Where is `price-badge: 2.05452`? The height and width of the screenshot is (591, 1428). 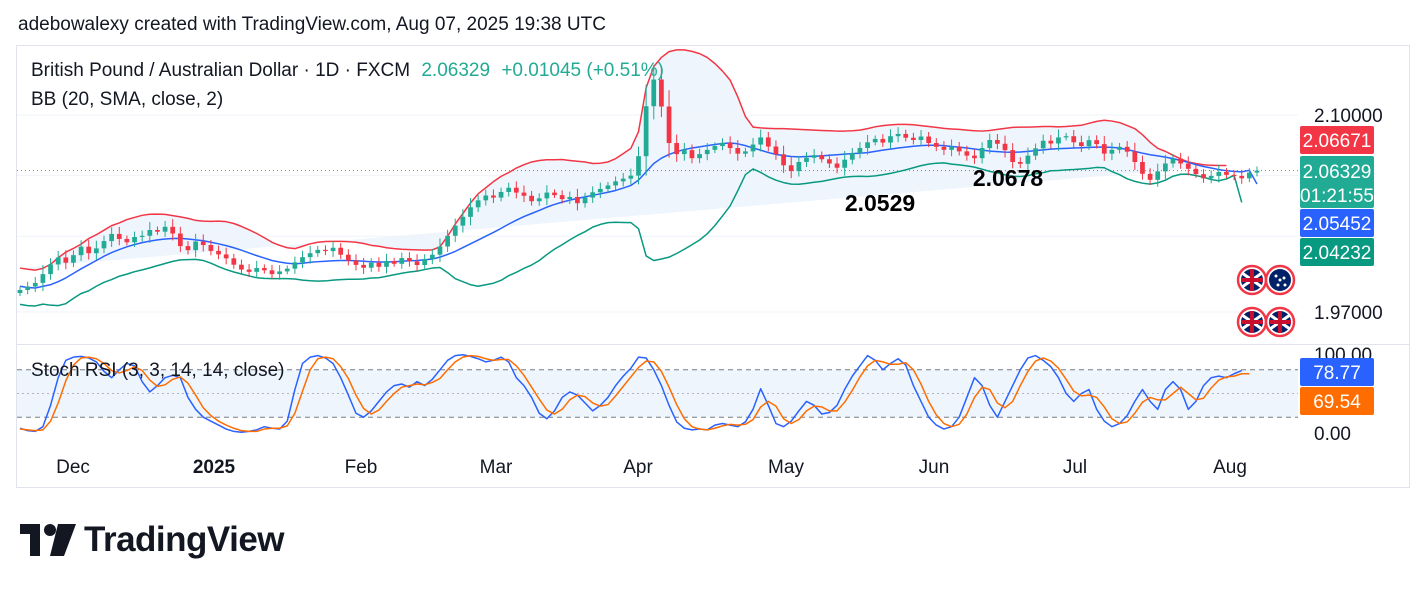
price-badge: 2.05452 is located at coordinates (1337, 223).